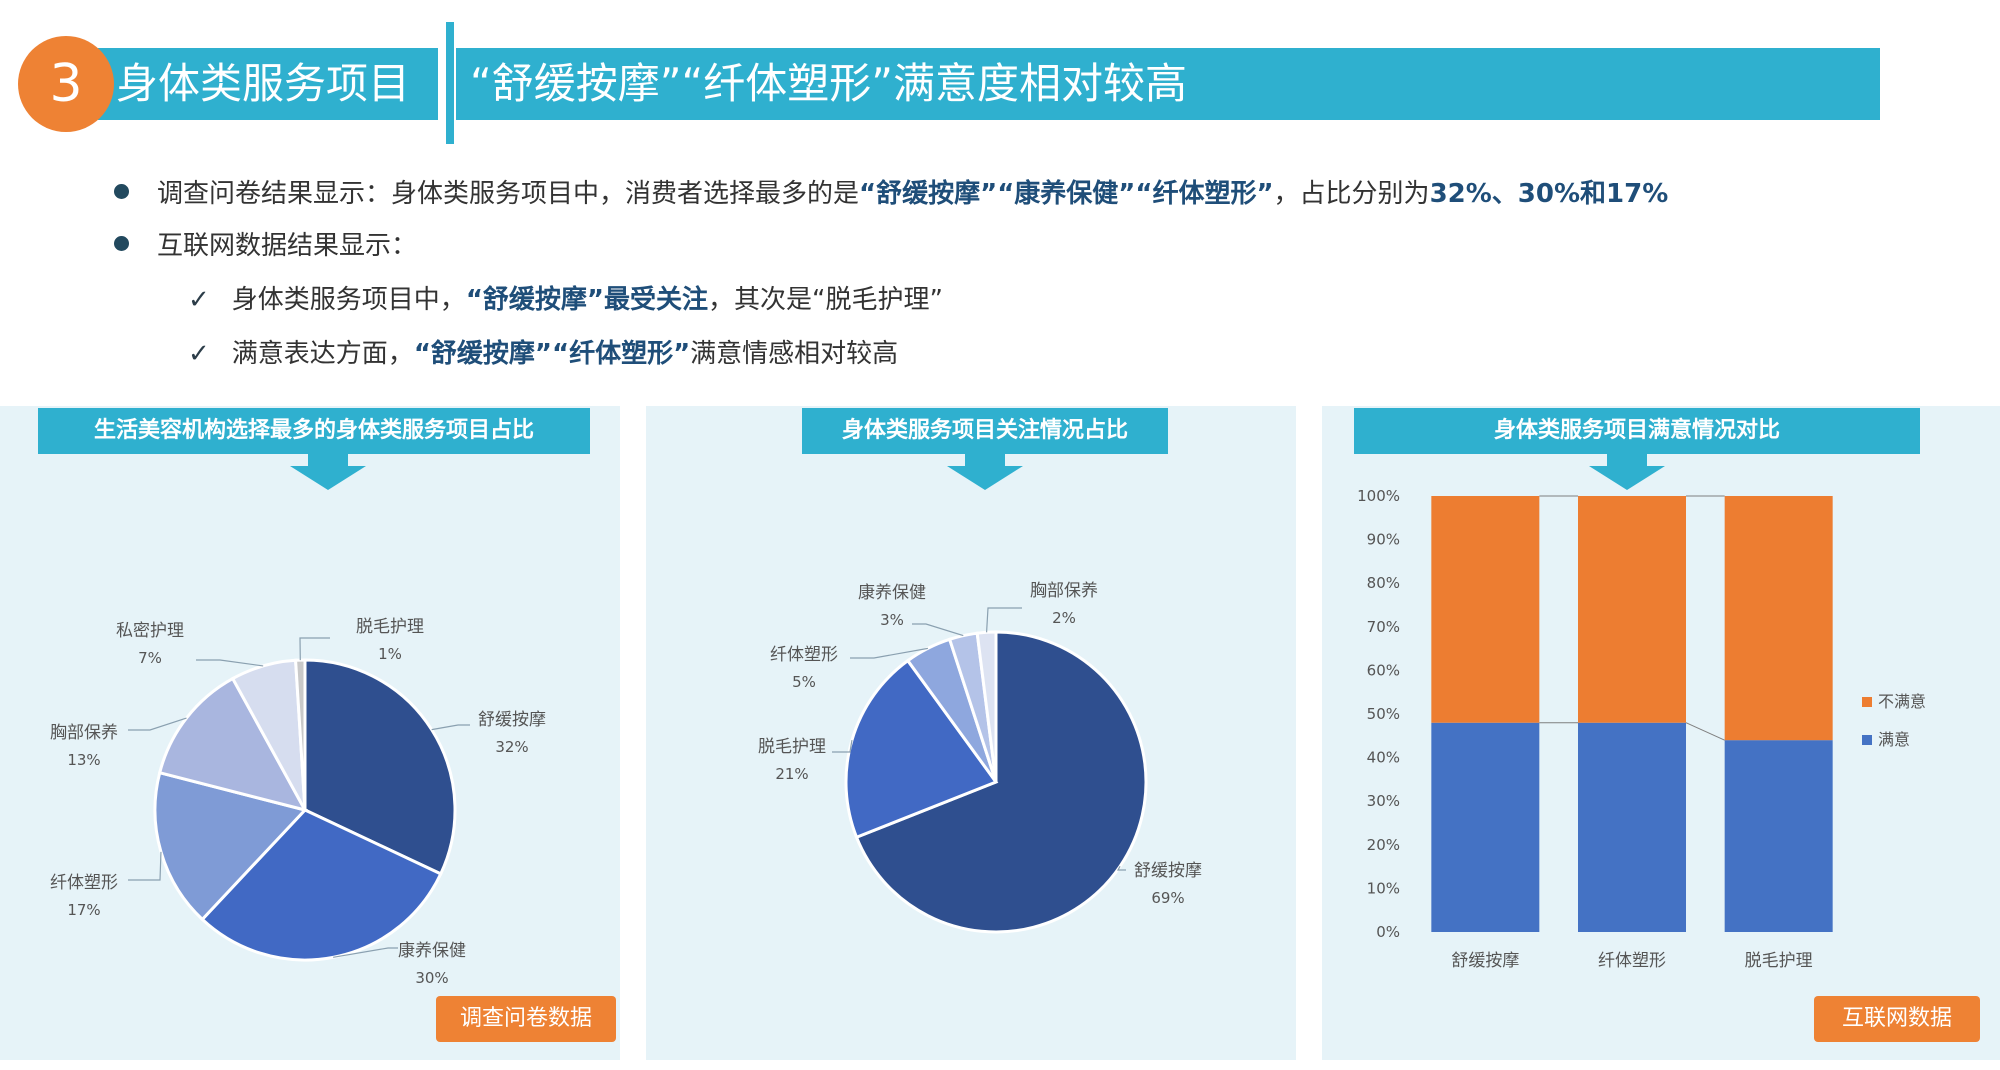 Image resolution: width=2000 pixels, height=1070 pixels. Describe the element at coordinates (83, 910) in the screenshot. I see `slice-value-label: 17%` at that location.